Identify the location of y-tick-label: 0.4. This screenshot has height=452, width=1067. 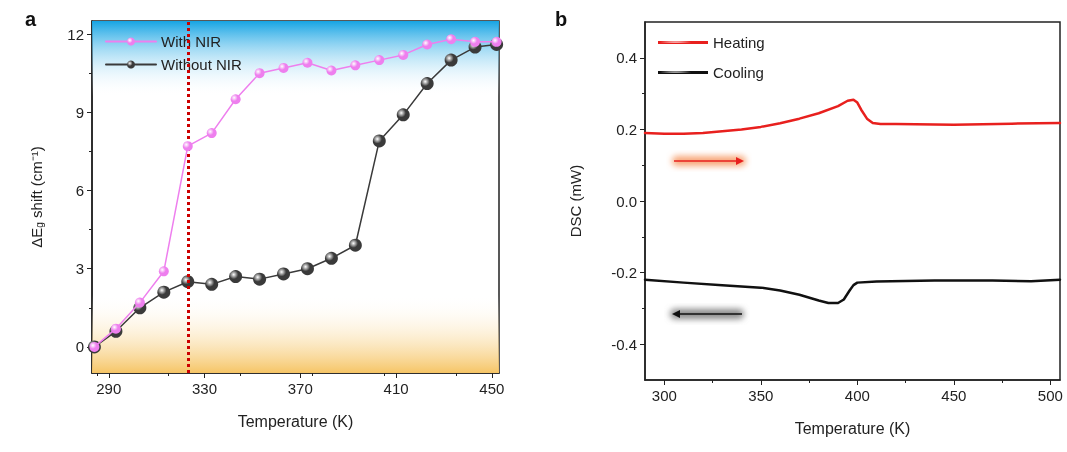
(626, 58).